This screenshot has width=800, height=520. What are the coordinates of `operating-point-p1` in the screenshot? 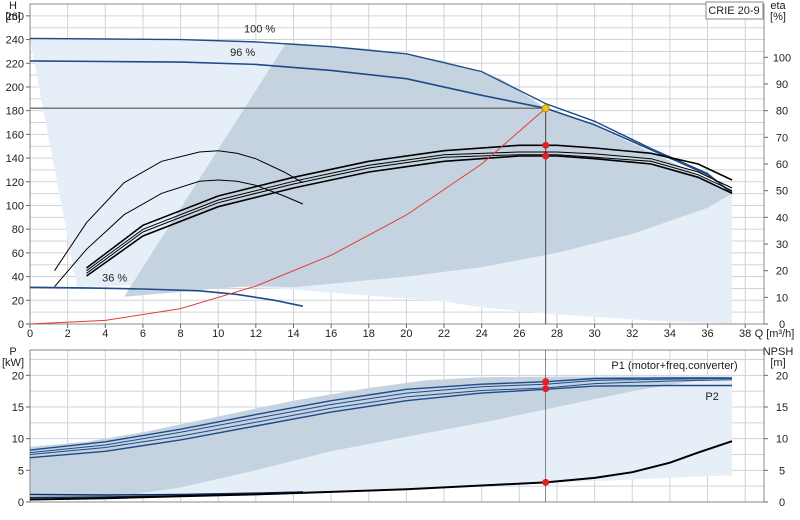 It's located at (546, 382).